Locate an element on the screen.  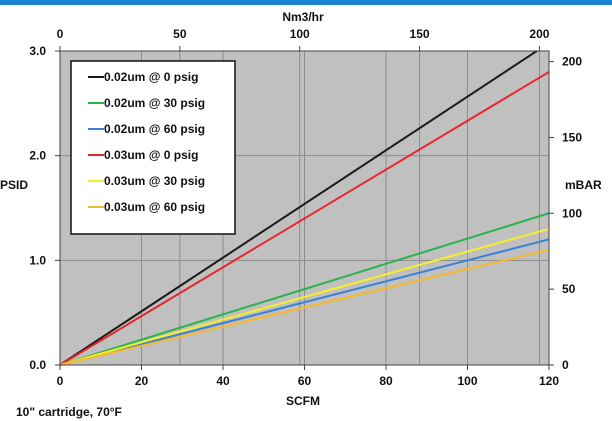
top-axis-label: Nm3/hr is located at coordinates (303, 17).